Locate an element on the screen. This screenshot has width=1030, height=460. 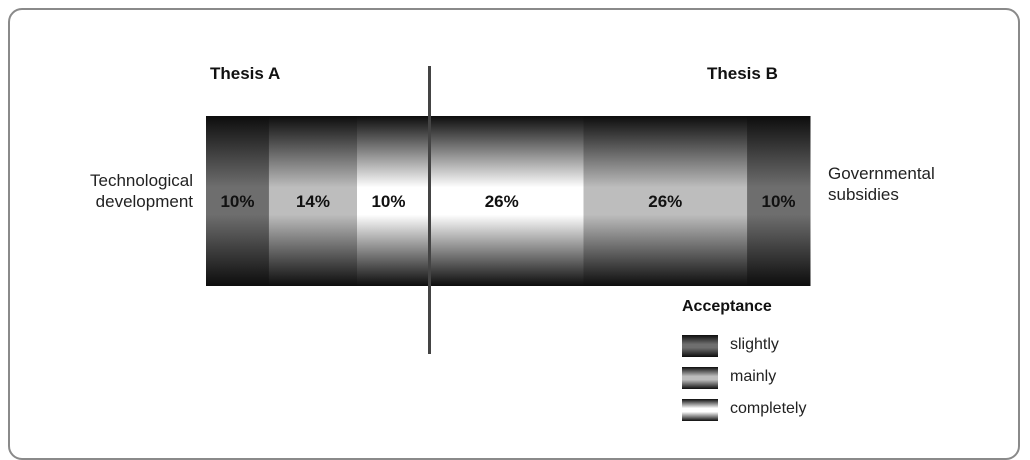
legend-label-slightly: slightly is located at coordinates (754, 344).